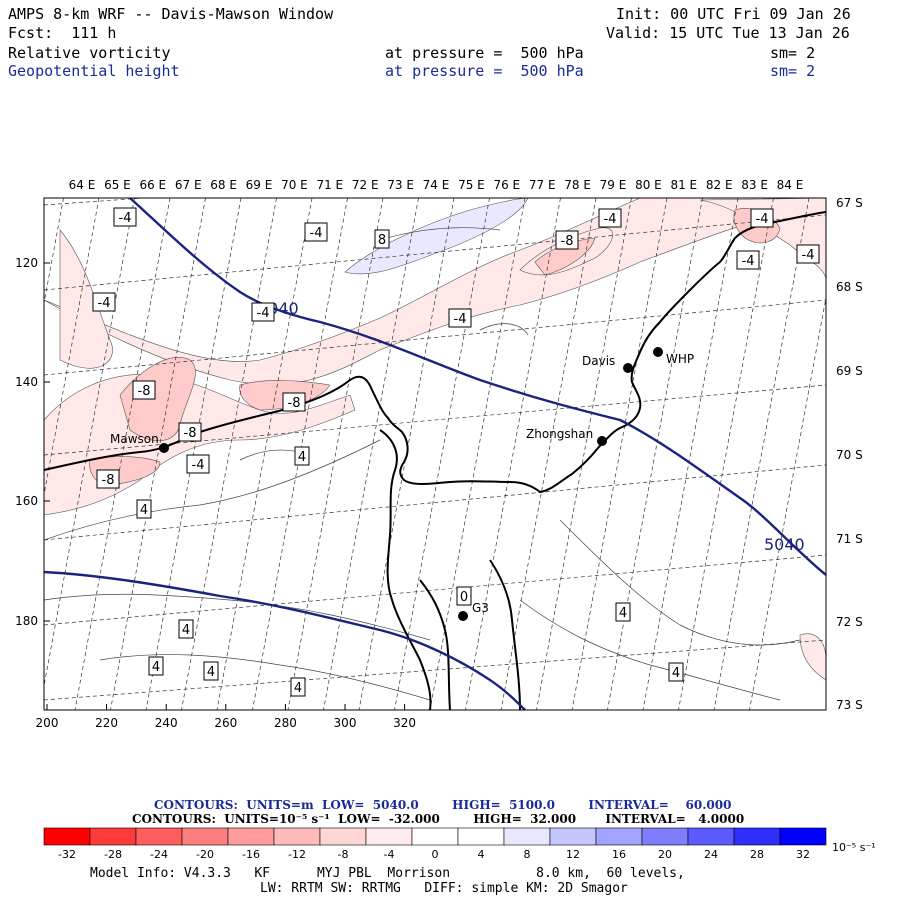  What do you see at coordinates (665, 854) in the screenshot?
I see `color-scale-value: 20` at bounding box center [665, 854].